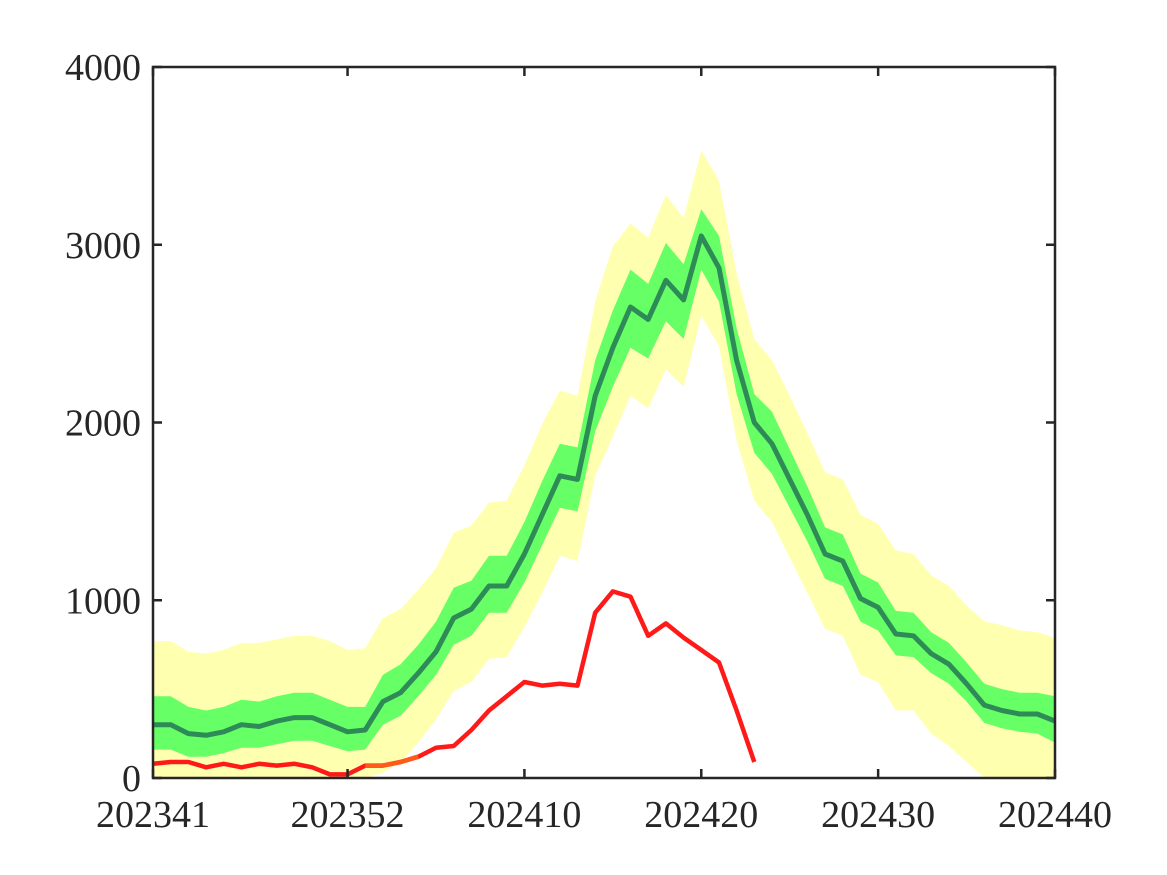 This screenshot has height=875, width=1167. What do you see at coordinates (701, 815) in the screenshot?
I see `x-tick-label: 202420` at bounding box center [701, 815].